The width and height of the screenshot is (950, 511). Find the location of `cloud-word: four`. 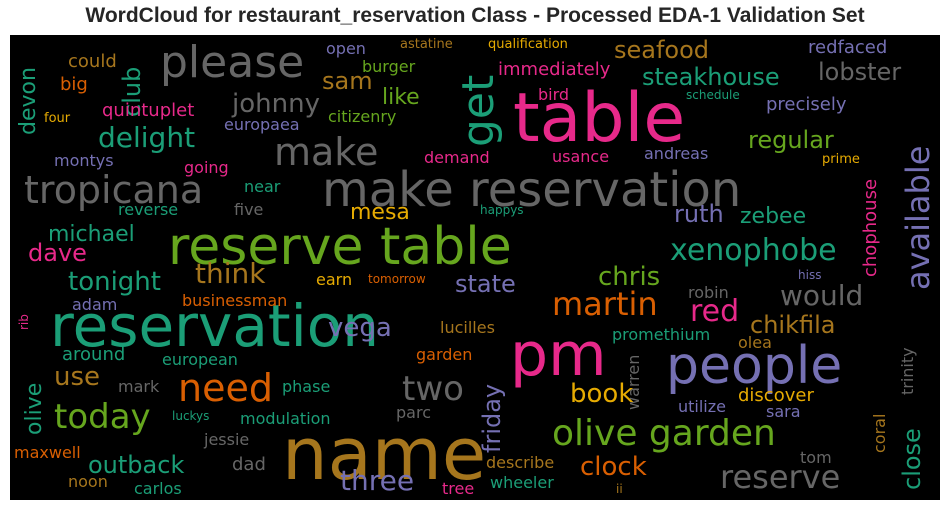

cloud-word: four is located at coordinates (57, 118).